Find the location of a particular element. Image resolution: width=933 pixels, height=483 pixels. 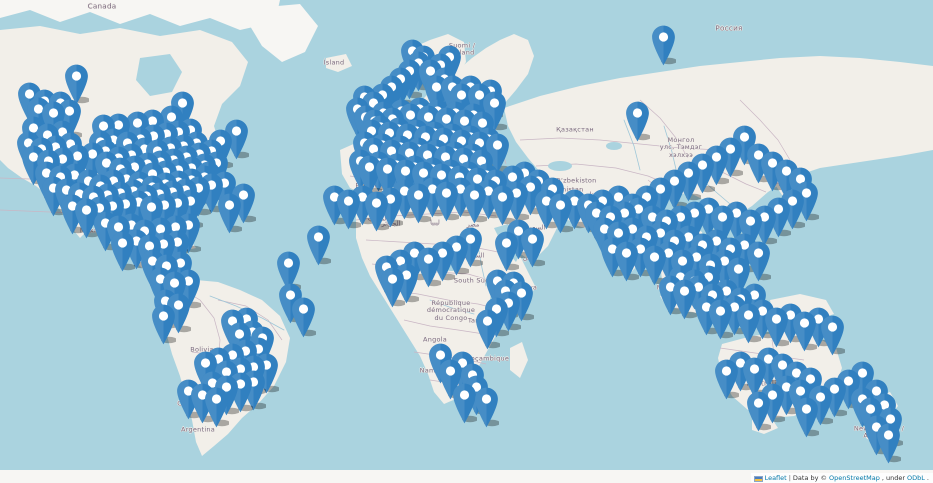

leaflet-link: Leaflet is located at coordinates (775, 478).